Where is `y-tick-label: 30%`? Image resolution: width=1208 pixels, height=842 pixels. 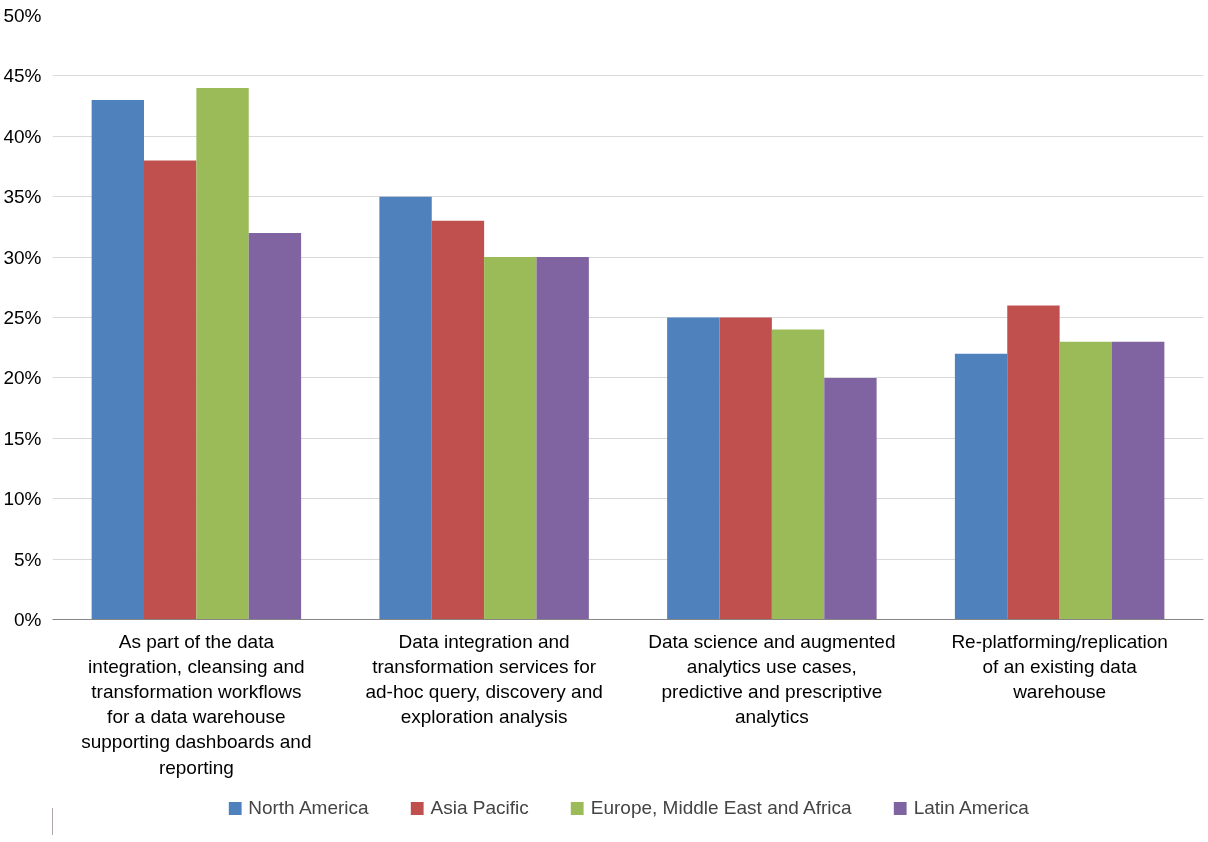
y-tick-label: 30% is located at coordinates (22, 257).